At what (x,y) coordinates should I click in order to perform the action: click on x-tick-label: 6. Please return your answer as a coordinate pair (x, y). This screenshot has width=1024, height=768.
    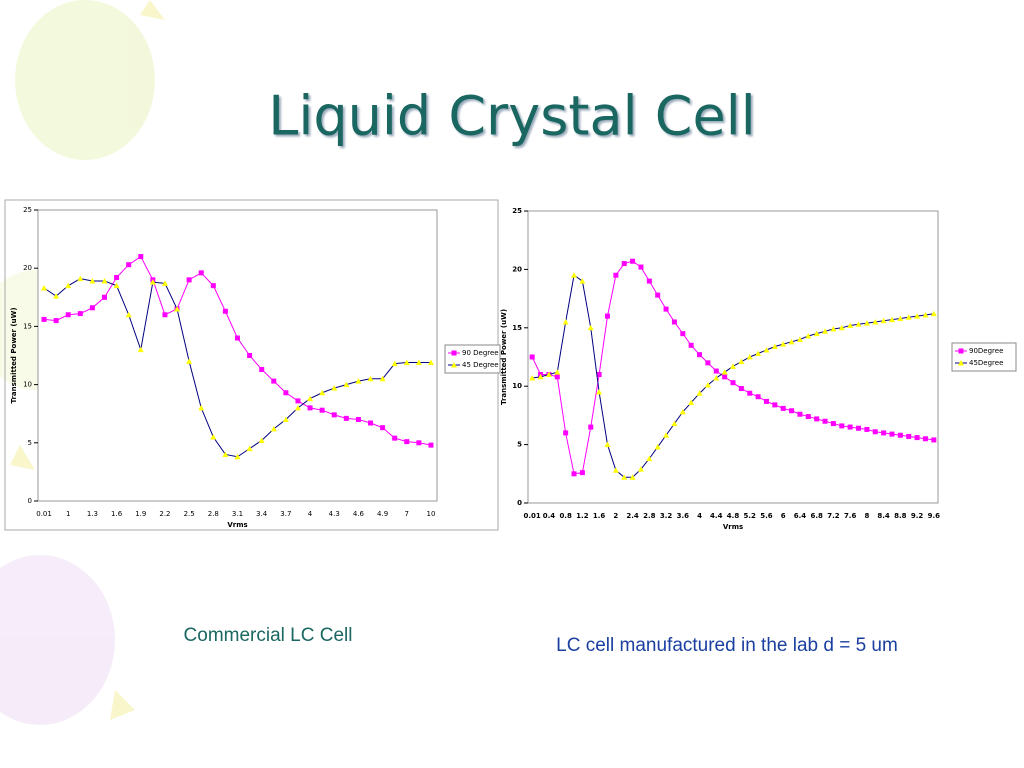
    Looking at the image, I should click on (783, 516).